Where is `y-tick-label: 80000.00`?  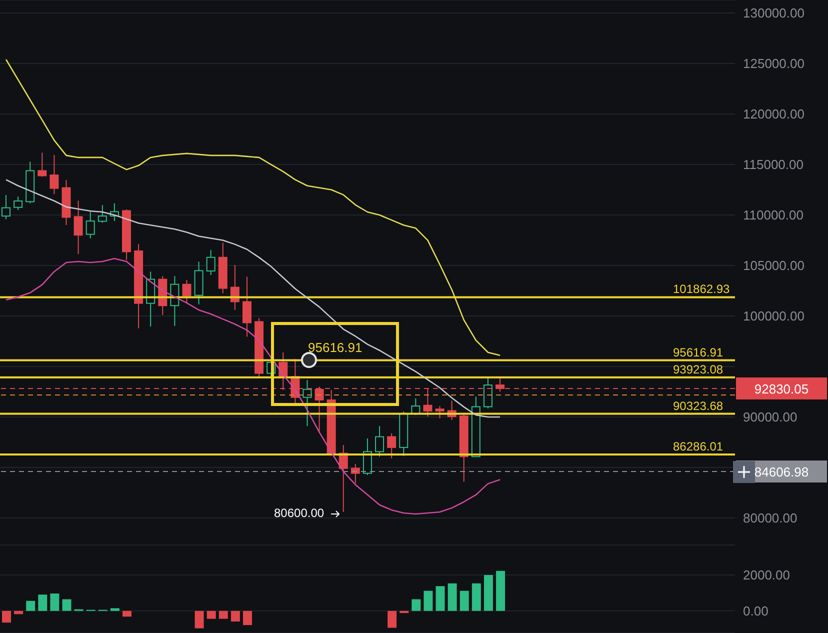
y-tick-label: 80000.00 is located at coordinates (770, 518).